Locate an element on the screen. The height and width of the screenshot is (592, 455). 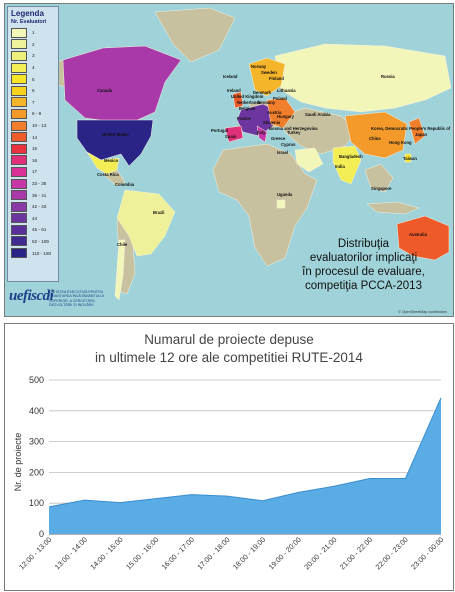
legend-row: 10 - 13 is located at coordinates (33, 126).